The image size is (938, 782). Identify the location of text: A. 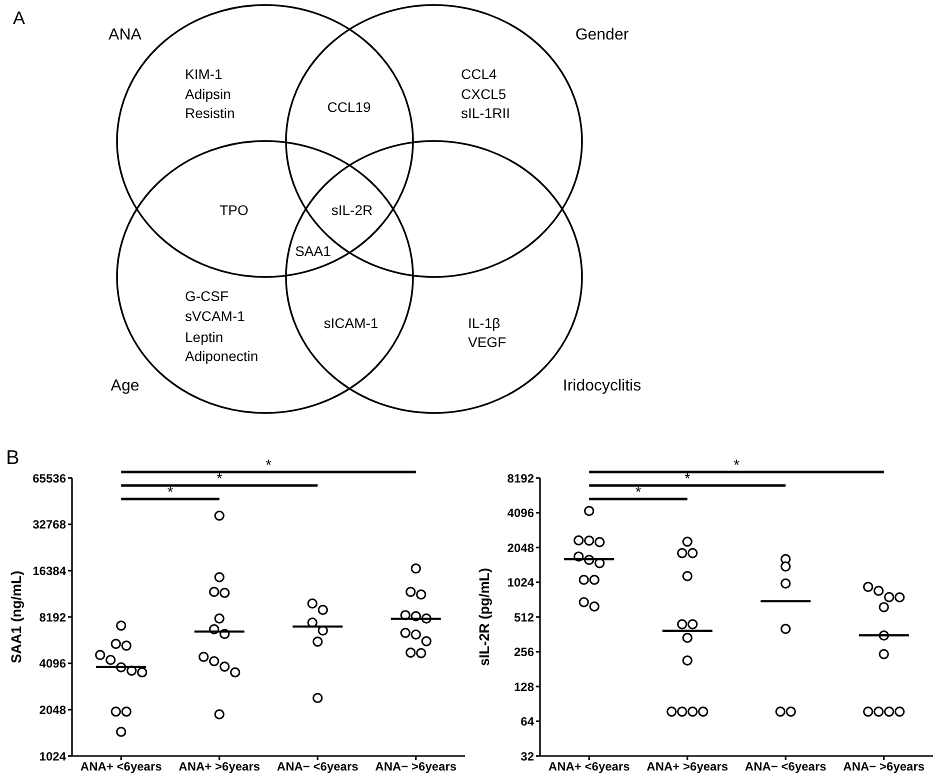
(19, 18).